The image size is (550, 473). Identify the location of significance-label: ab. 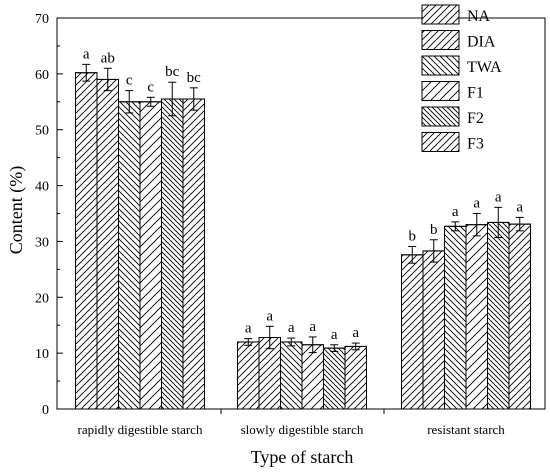
(108, 58).